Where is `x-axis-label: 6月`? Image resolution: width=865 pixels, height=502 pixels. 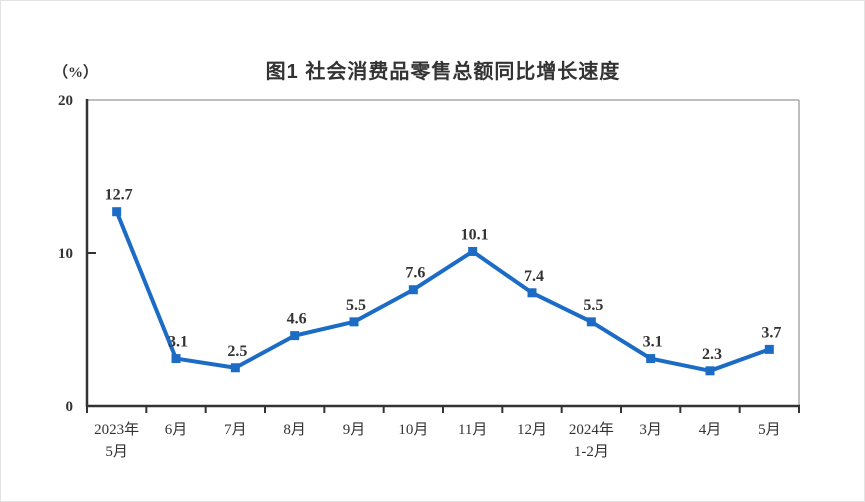 x-axis-label: 6月 is located at coordinates (176, 430).